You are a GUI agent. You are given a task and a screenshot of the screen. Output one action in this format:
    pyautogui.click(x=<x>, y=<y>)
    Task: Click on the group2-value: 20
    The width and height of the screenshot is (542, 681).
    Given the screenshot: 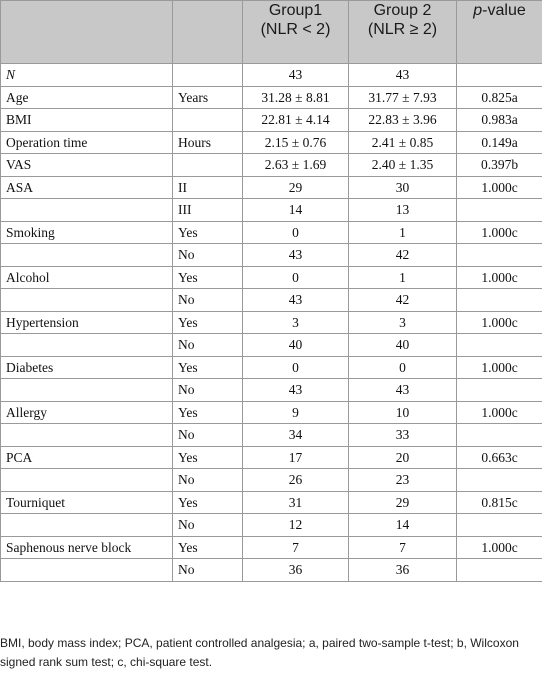 What is the action you would take?
    pyautogui.click(x=402, y=457)
    